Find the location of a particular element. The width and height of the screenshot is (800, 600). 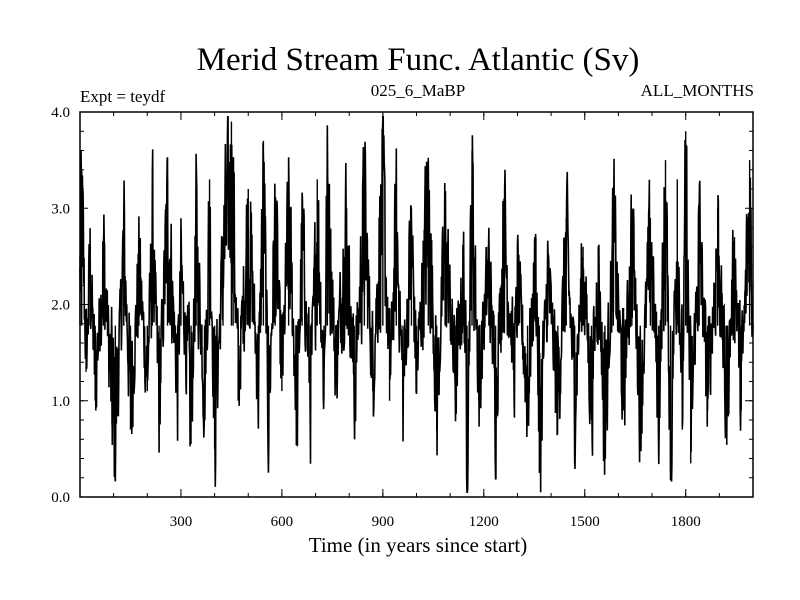

x-tick-label: 1200 is located at coordinates (484, 522).